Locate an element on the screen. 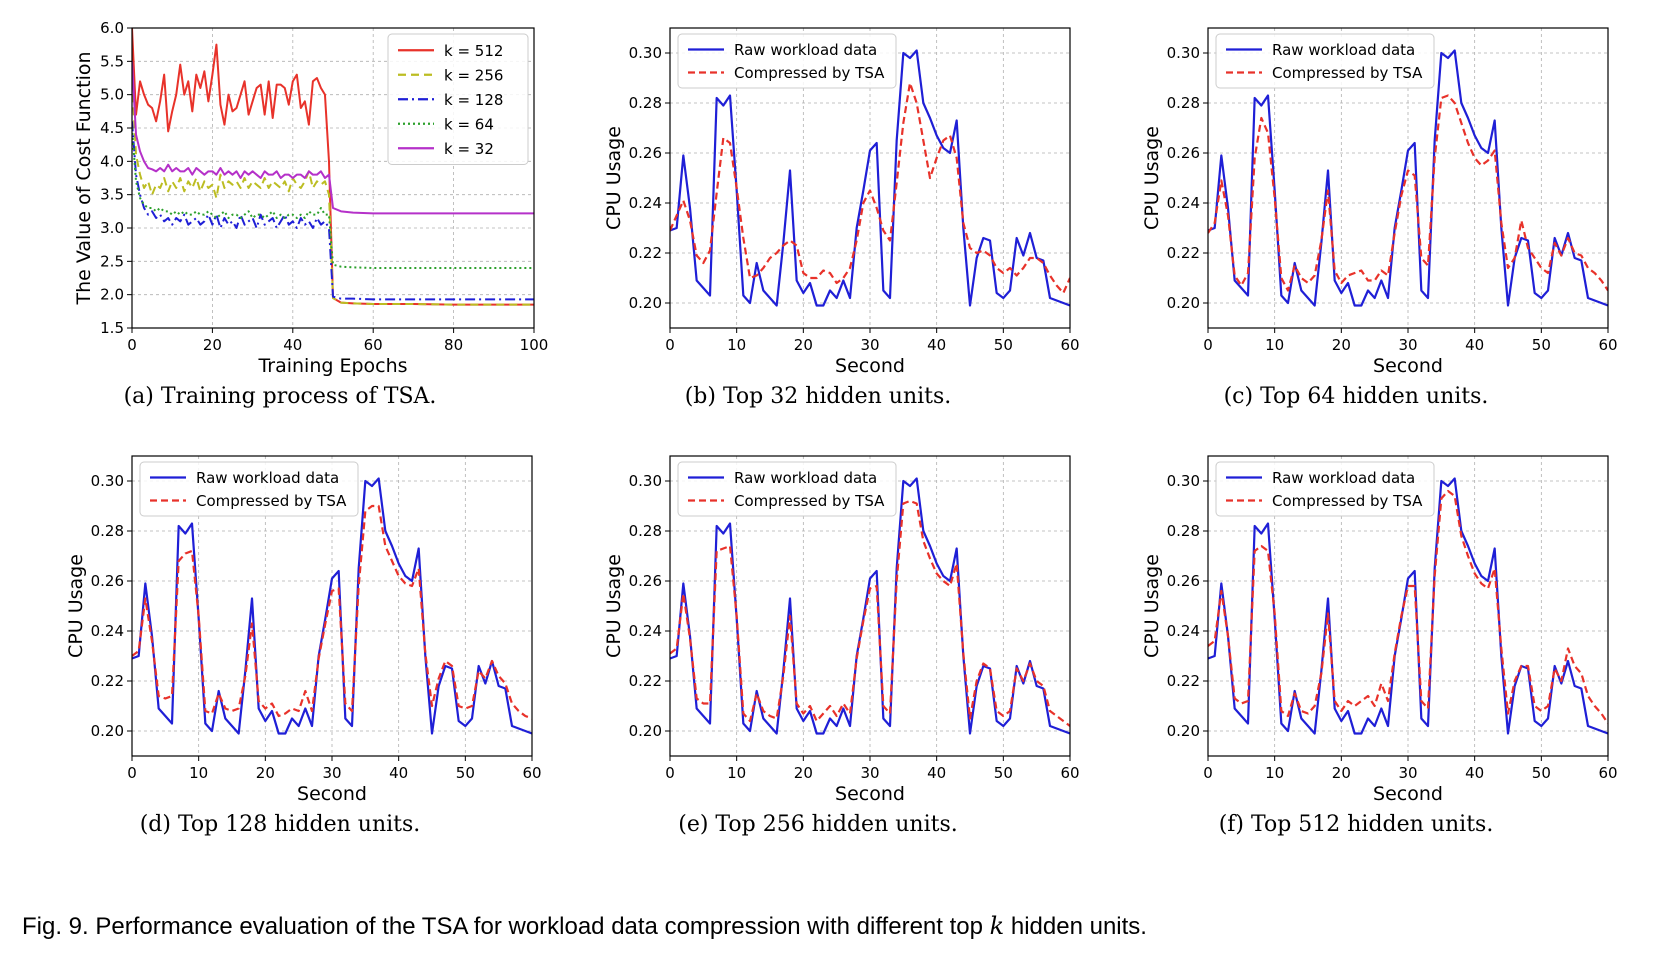 Image resolution: width=1658 pixels, height=956 pixels. y-tick-label: 4.0 is located at coordinates (112, 161).